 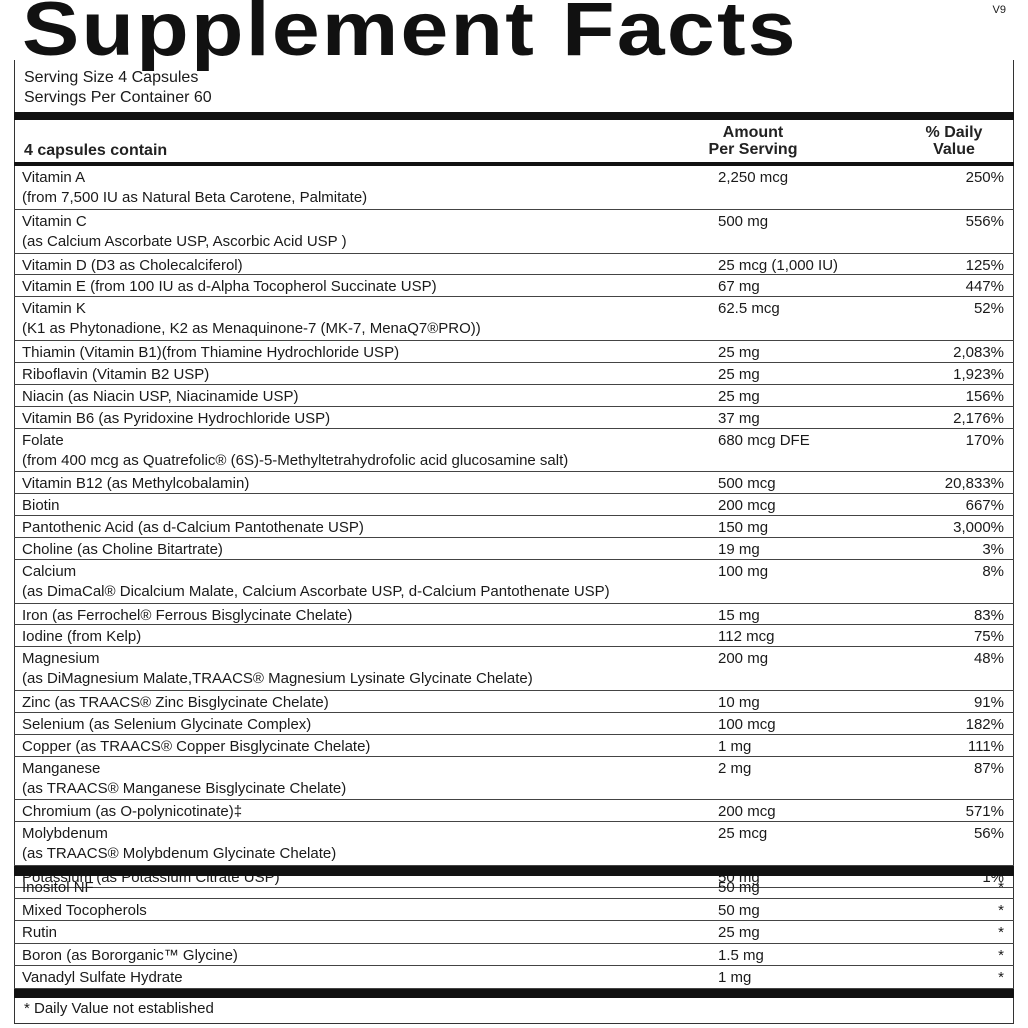 What do you see at coordinates (988, 309) in the screenshot?
I see `daily-value: 52%` at bounding box center [988, 309].